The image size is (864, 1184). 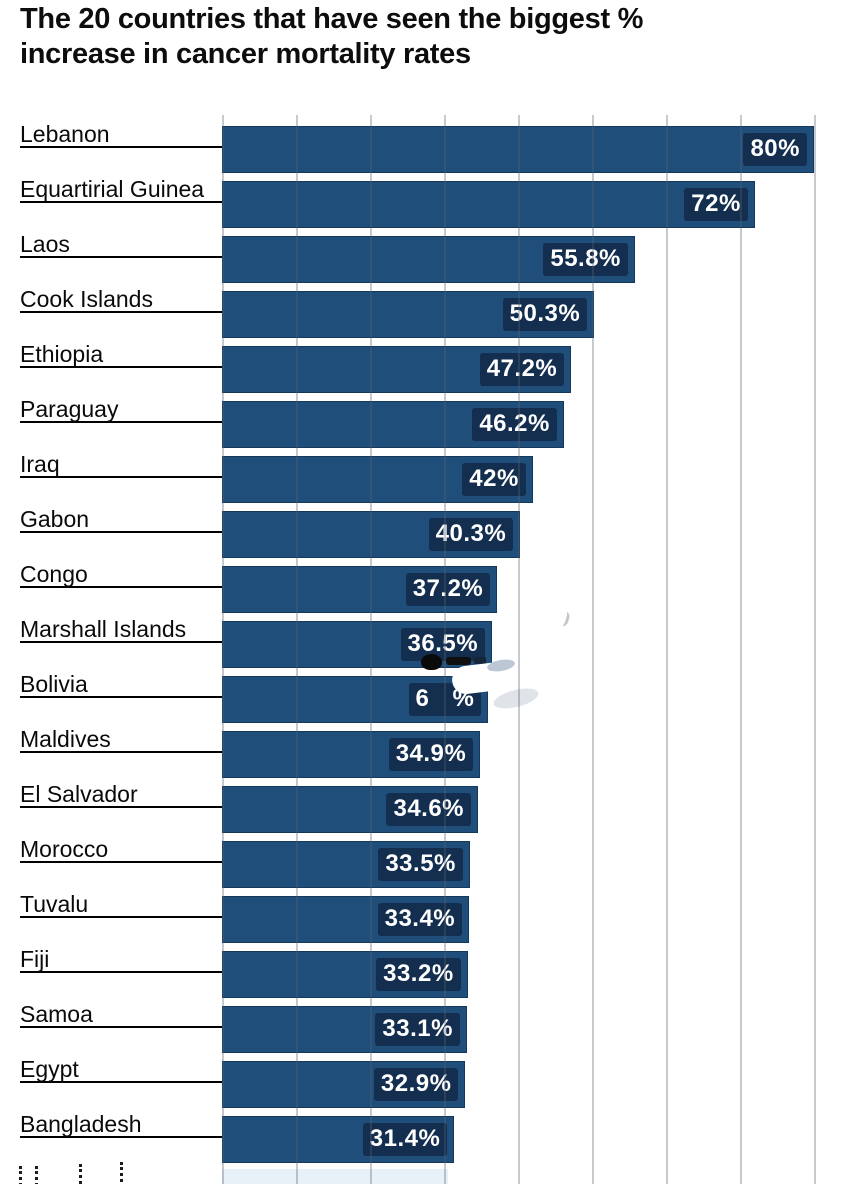 I want to click on country-label: Tuvalu, so click(x=121, y=905).